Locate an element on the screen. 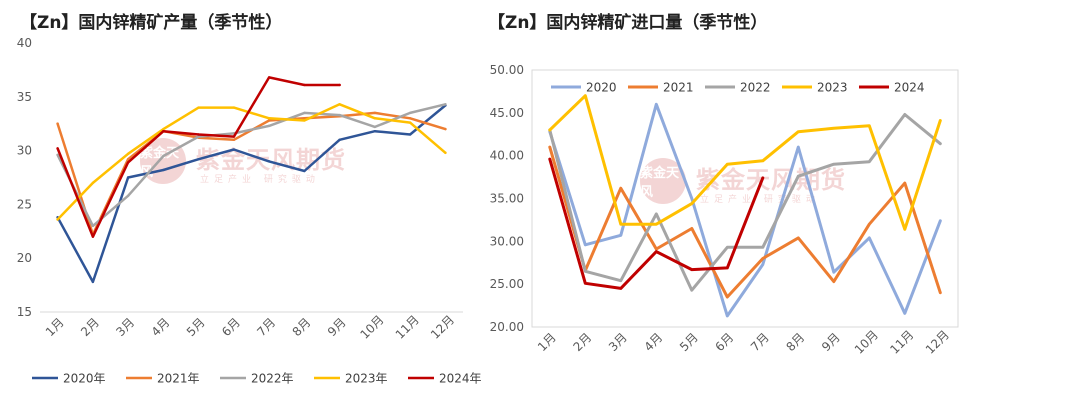 The height and width of the screenshot is (403, 1080). series-line-2022年 is located at coordinates (251, 165).